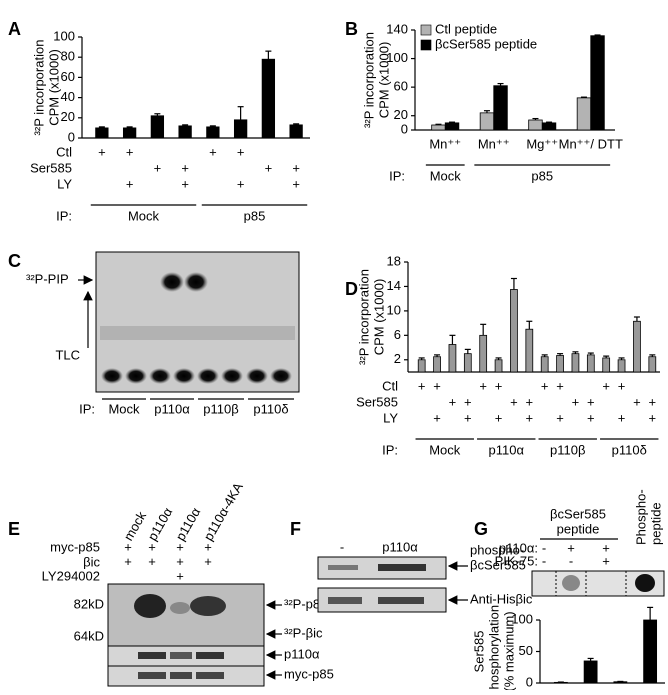 Image resolution: width=668 pixels, height=695 pixels. Describe the element at coordinates (14, 29) in the screenshot. I see `panel-letter: A` at that location.